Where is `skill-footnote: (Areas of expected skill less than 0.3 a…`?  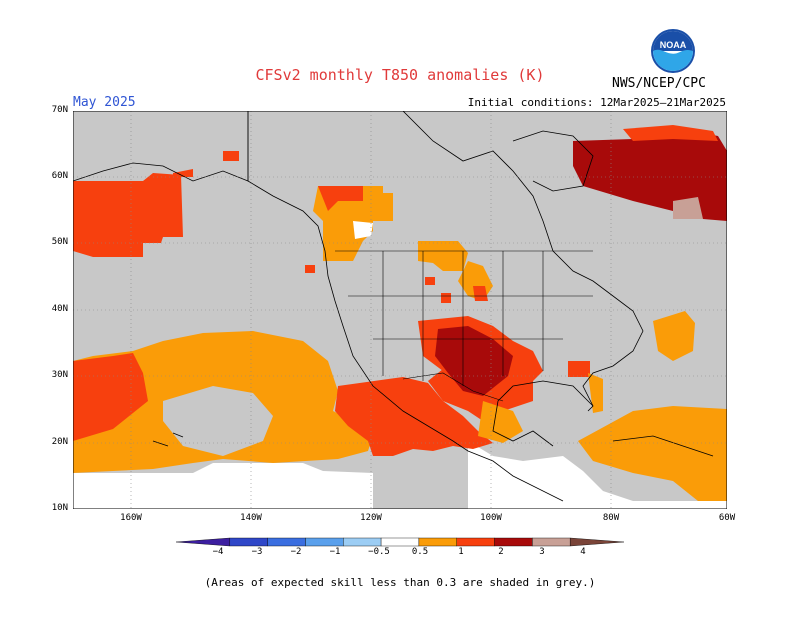 skill-footnote: (Areas of expected skill less than 0.3 a… is located at coordinates (400, 582).